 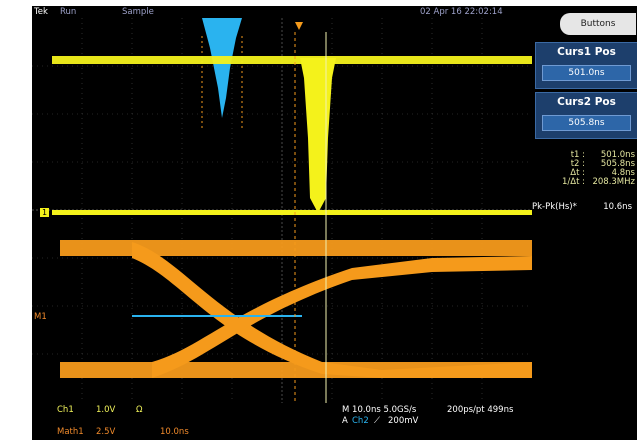 What do you see at coordinates (586, 102) in the screenshot?
I see `cursor2-title: Curs2 Pos` at bounding box center [586, 102].